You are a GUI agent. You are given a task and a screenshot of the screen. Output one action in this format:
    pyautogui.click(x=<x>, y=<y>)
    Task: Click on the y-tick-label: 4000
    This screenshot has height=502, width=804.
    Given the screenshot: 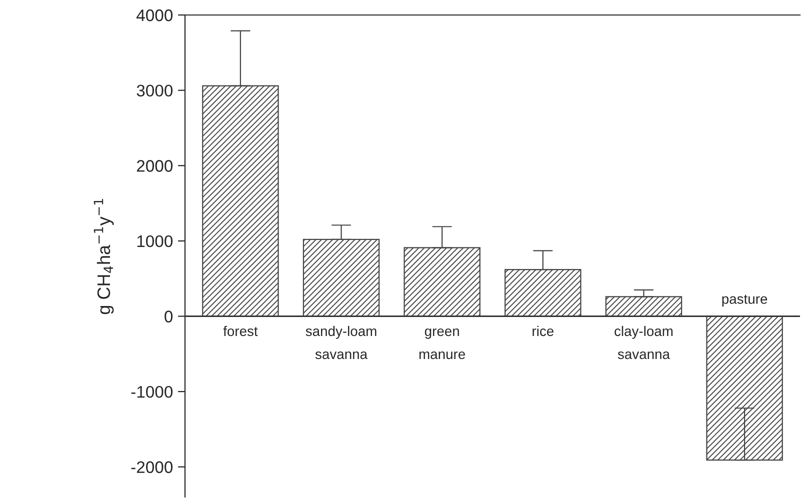 What is the action you would take?
    pyautogui.click(x=154, y=15)
    